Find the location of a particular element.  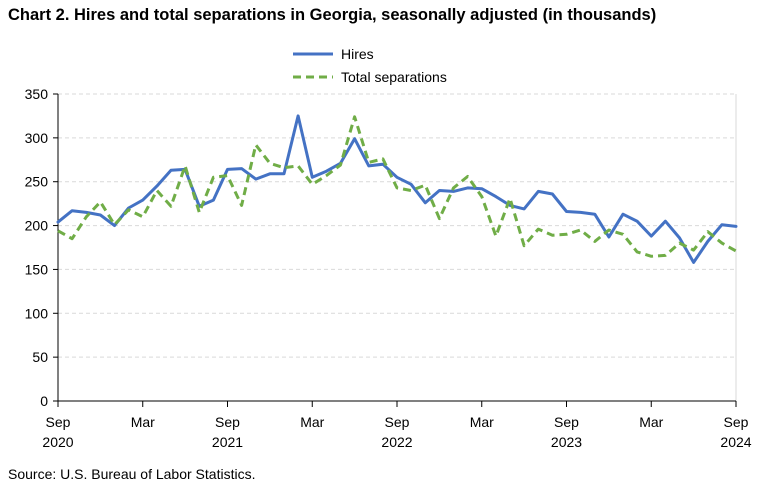

y-tick-label: 250 is located at coordinates (37, 182).